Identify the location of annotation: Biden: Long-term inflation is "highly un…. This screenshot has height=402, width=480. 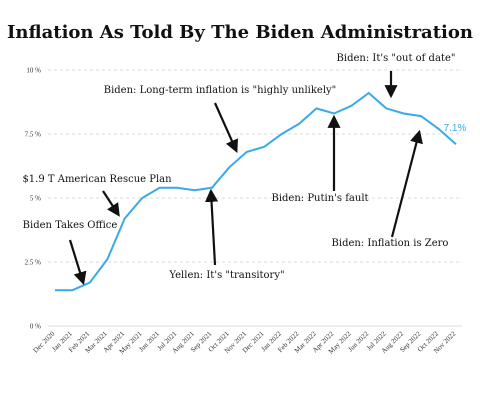
(220, 119).